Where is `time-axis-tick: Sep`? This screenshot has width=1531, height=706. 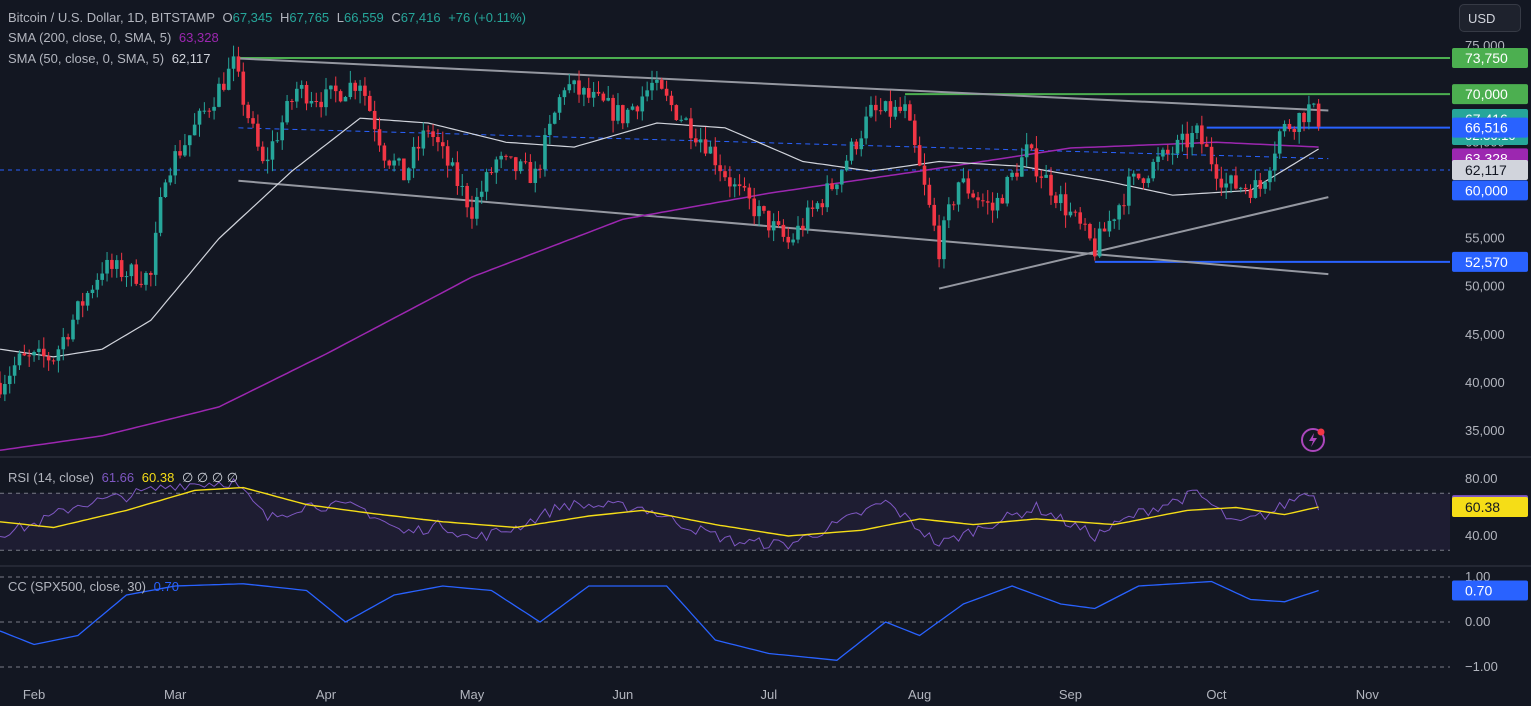
time-axis-tick: Sep is located at coordinates (1070, 694).